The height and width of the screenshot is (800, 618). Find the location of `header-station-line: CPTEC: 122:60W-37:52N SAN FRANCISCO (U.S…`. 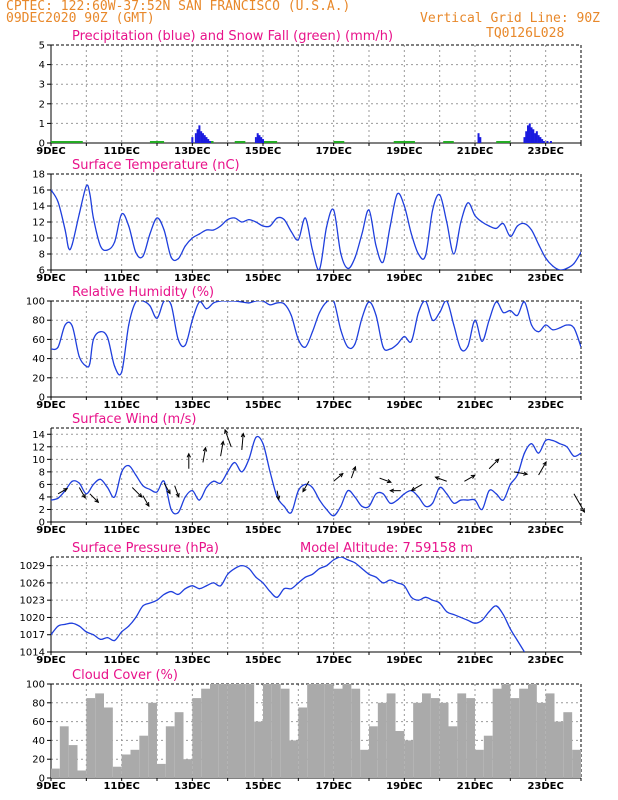

header-station-line: CPTEC: 122:60W-37:52N SAN FRANCISCO (U.S… is located at coordinates (178, 7).